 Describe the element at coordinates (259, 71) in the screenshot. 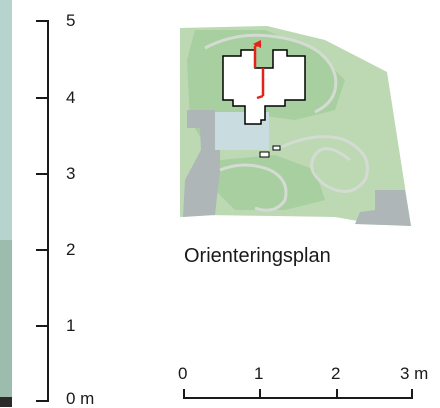

I see `section-marker` at that location.